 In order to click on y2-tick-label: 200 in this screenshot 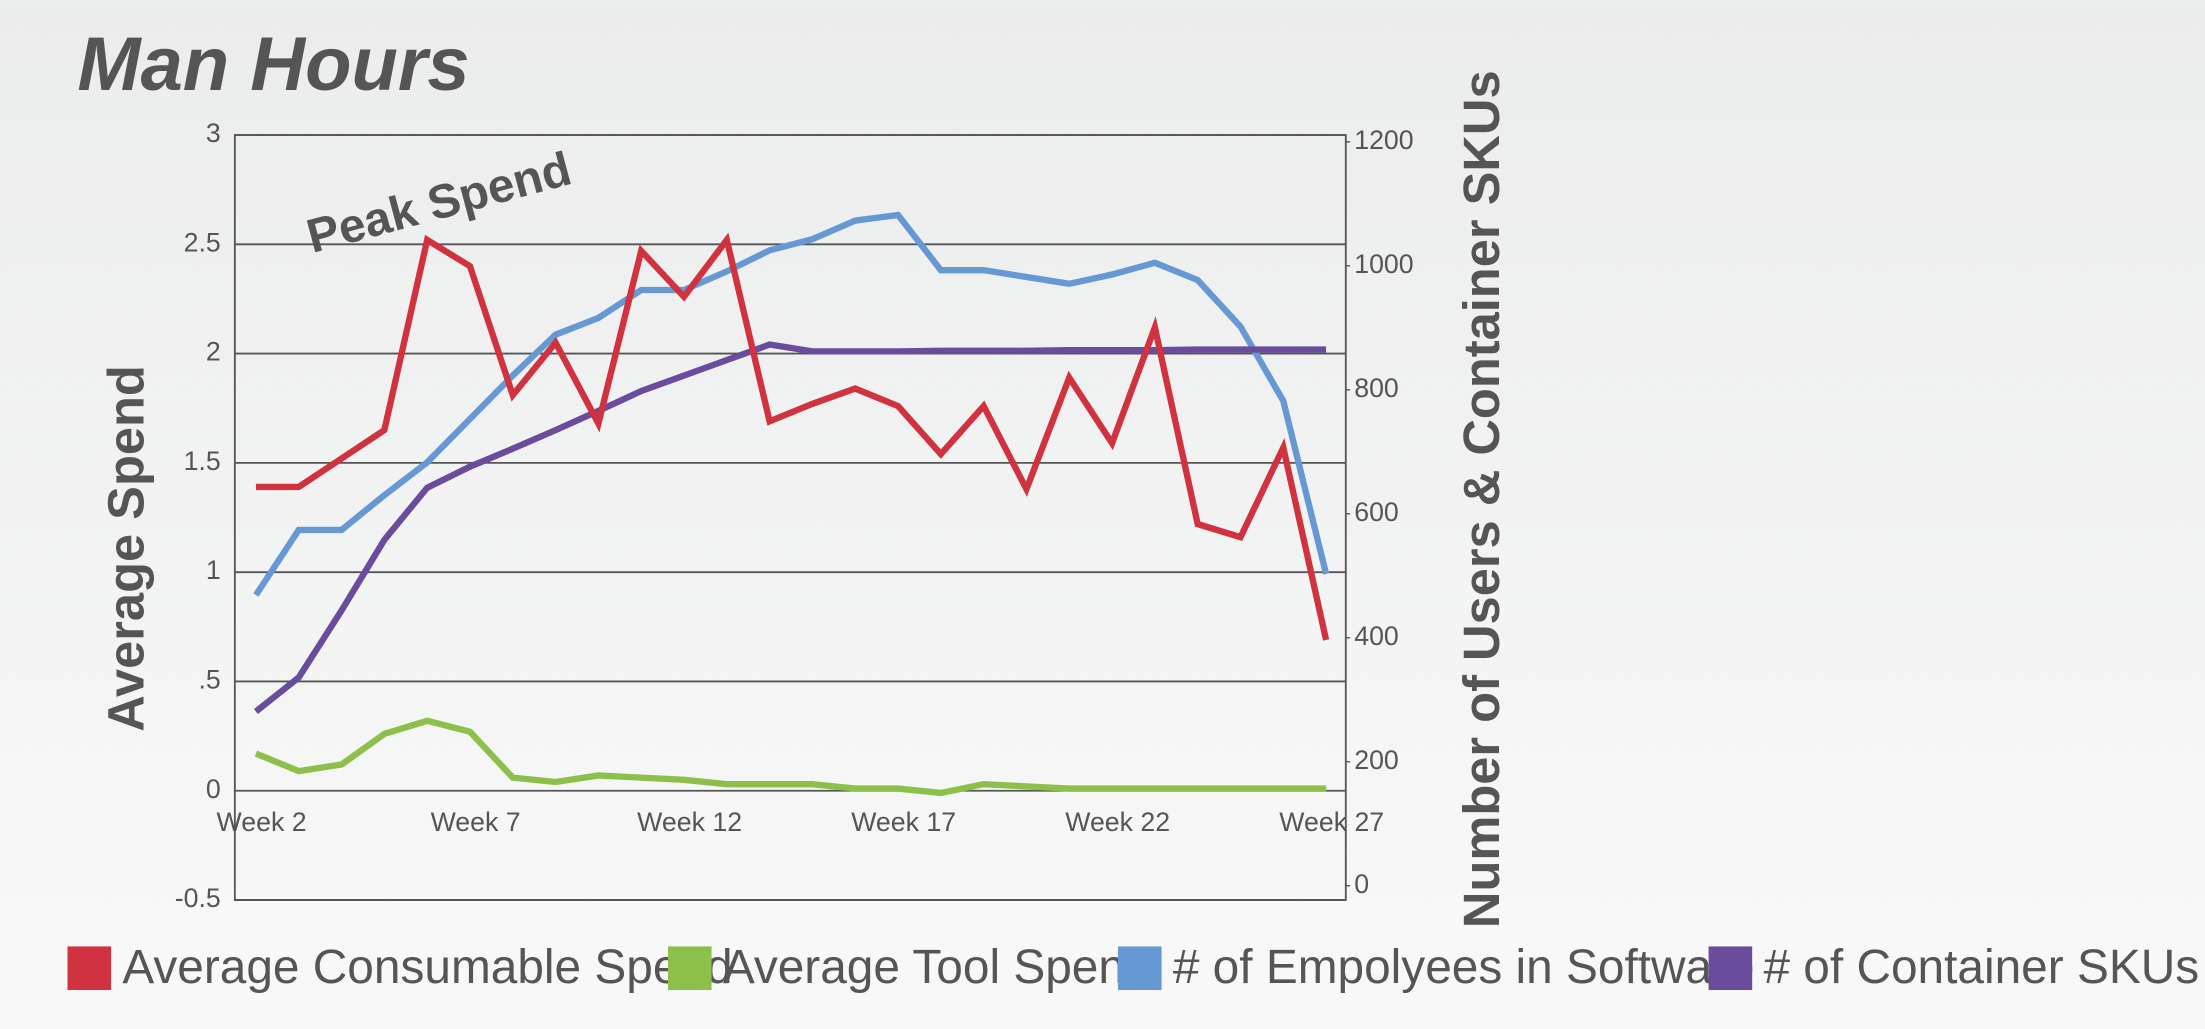, I will do `click(1376, 760)`.